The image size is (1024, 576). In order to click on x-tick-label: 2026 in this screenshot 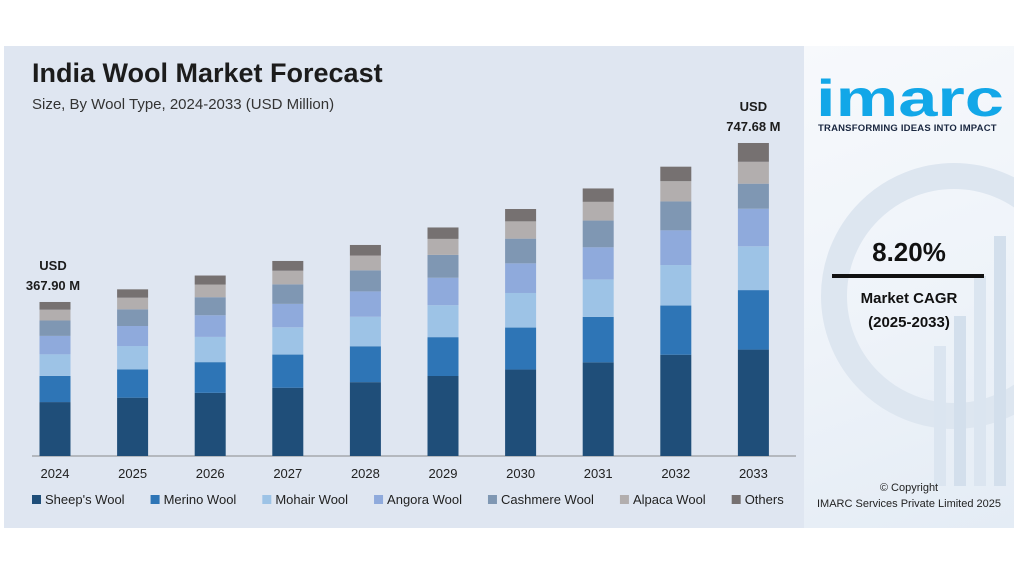, I will do `click(210, 473)`.